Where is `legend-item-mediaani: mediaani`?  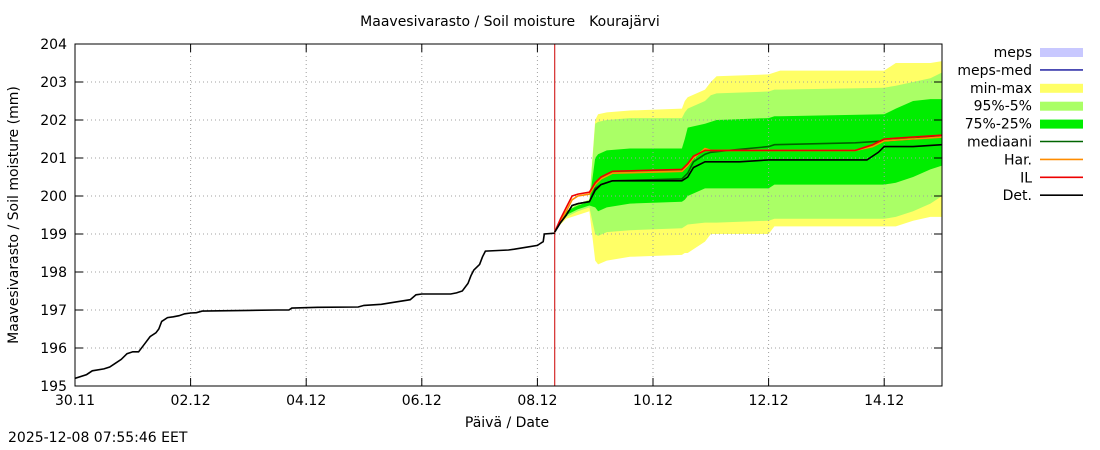
legend-item-mediaani: mediaani is located at coordinates (1025, 143).